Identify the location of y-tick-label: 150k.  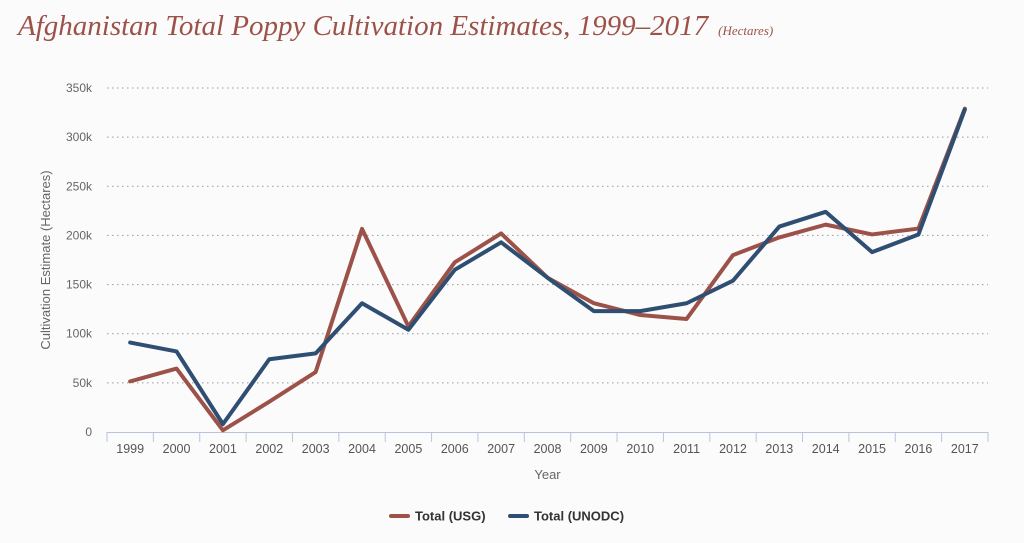
(79, 285).